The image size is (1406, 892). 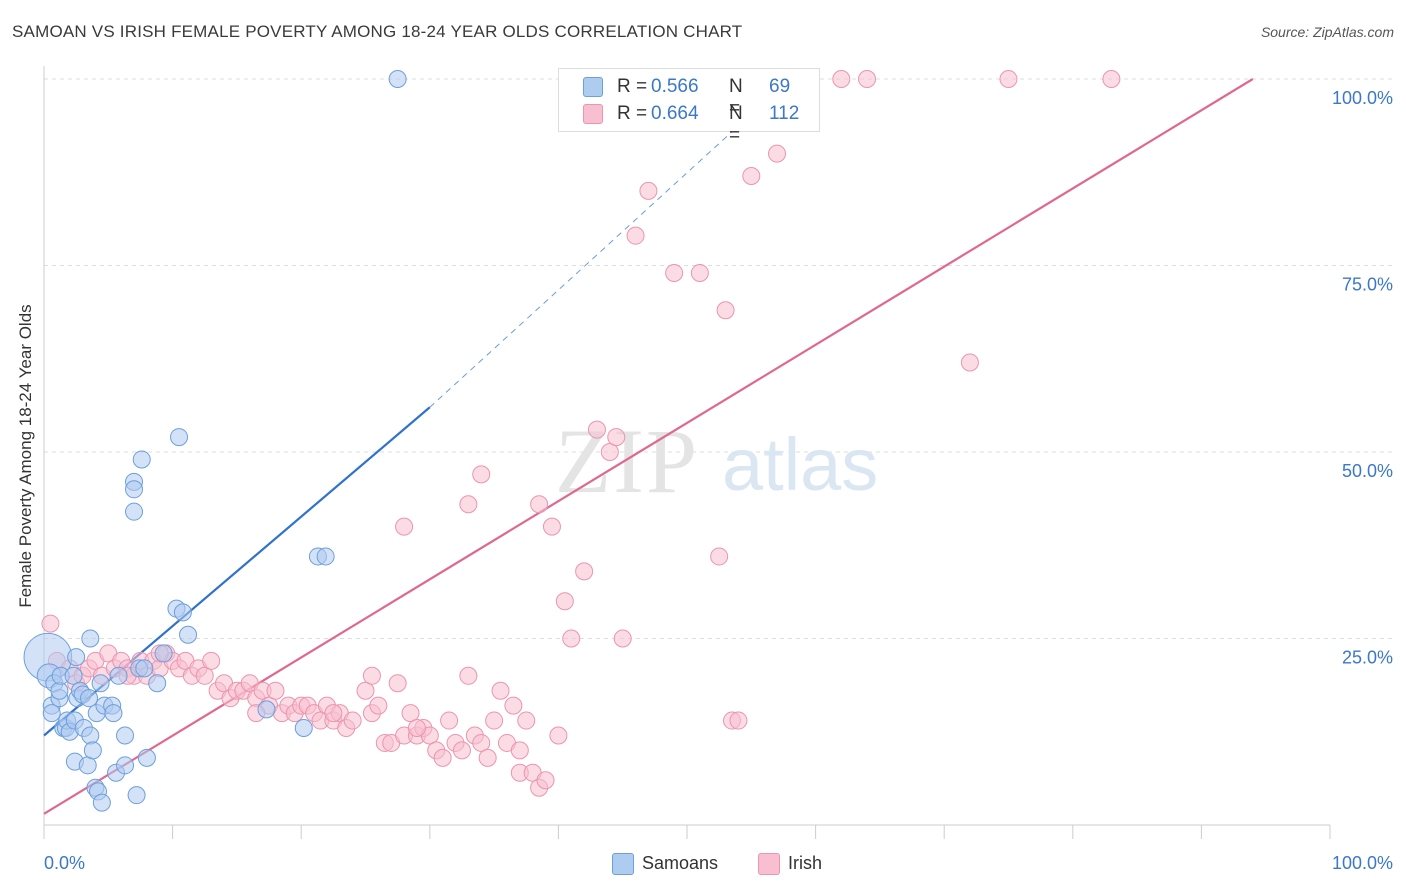 I want to click on irish-legend-swatch, so click(x=769, y=864).